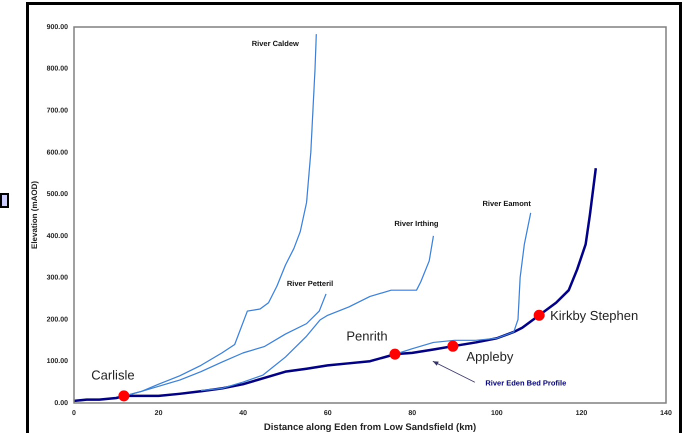 The height and width of the screenshot is (433, 690). Describe the element at coordinates (113, 374) in the screenshot. I see `series-label: Carlisle` at that location.